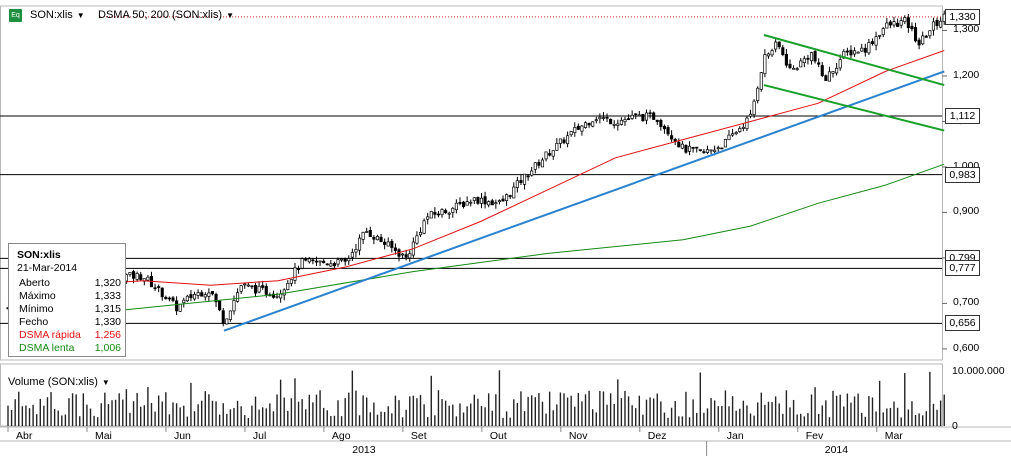  Describe the element at coordinates (166, 15) in the screenshot. I see `indicator-selector: DSMA 50; 200 (SON:xlis) ▼` at that location.